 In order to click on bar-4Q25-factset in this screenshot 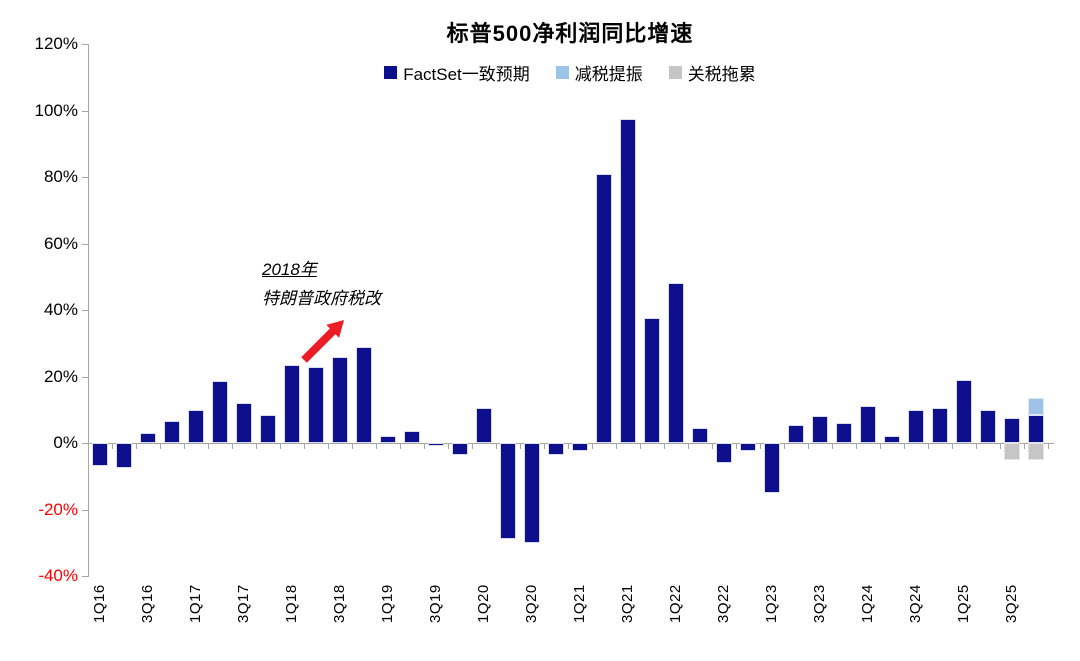, I will do `click(1036, 428)`.